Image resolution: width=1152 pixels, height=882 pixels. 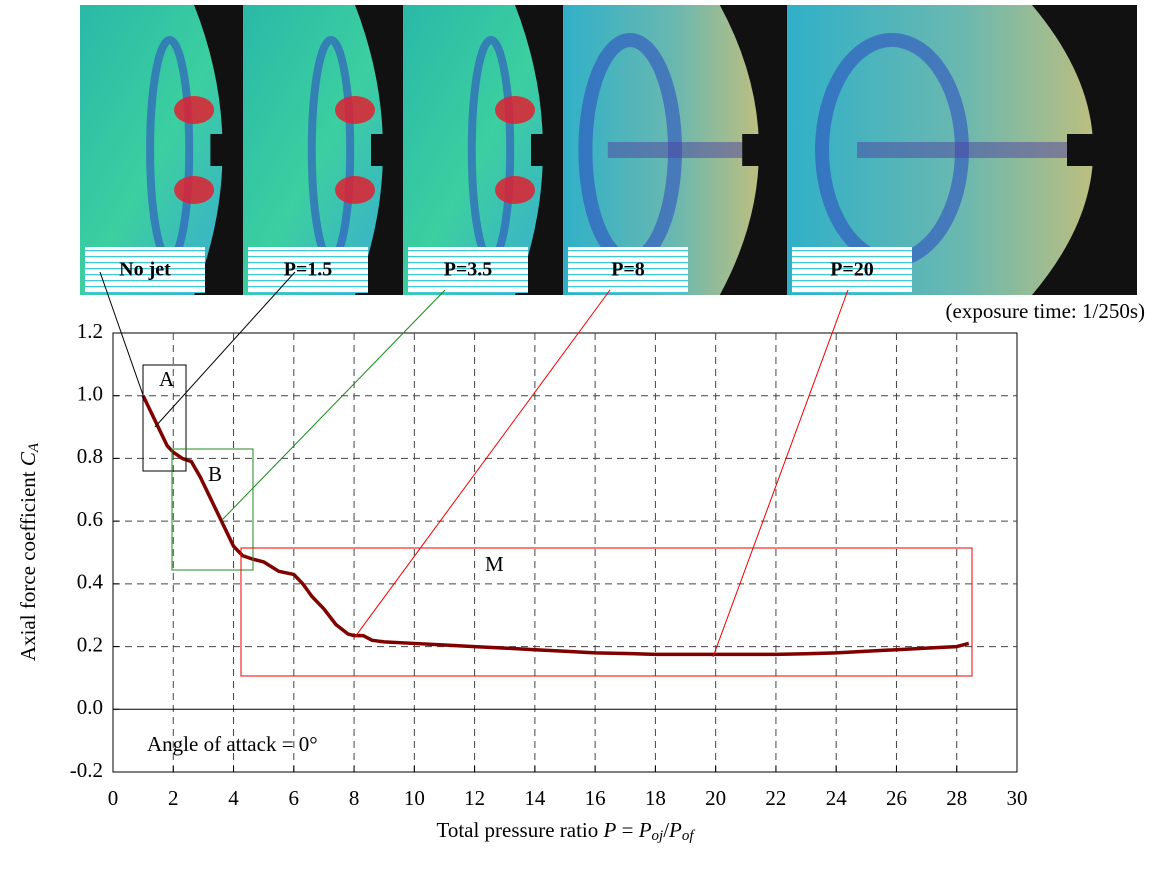 I want to click on x-label-eq: =, so click(x=628, y=830).